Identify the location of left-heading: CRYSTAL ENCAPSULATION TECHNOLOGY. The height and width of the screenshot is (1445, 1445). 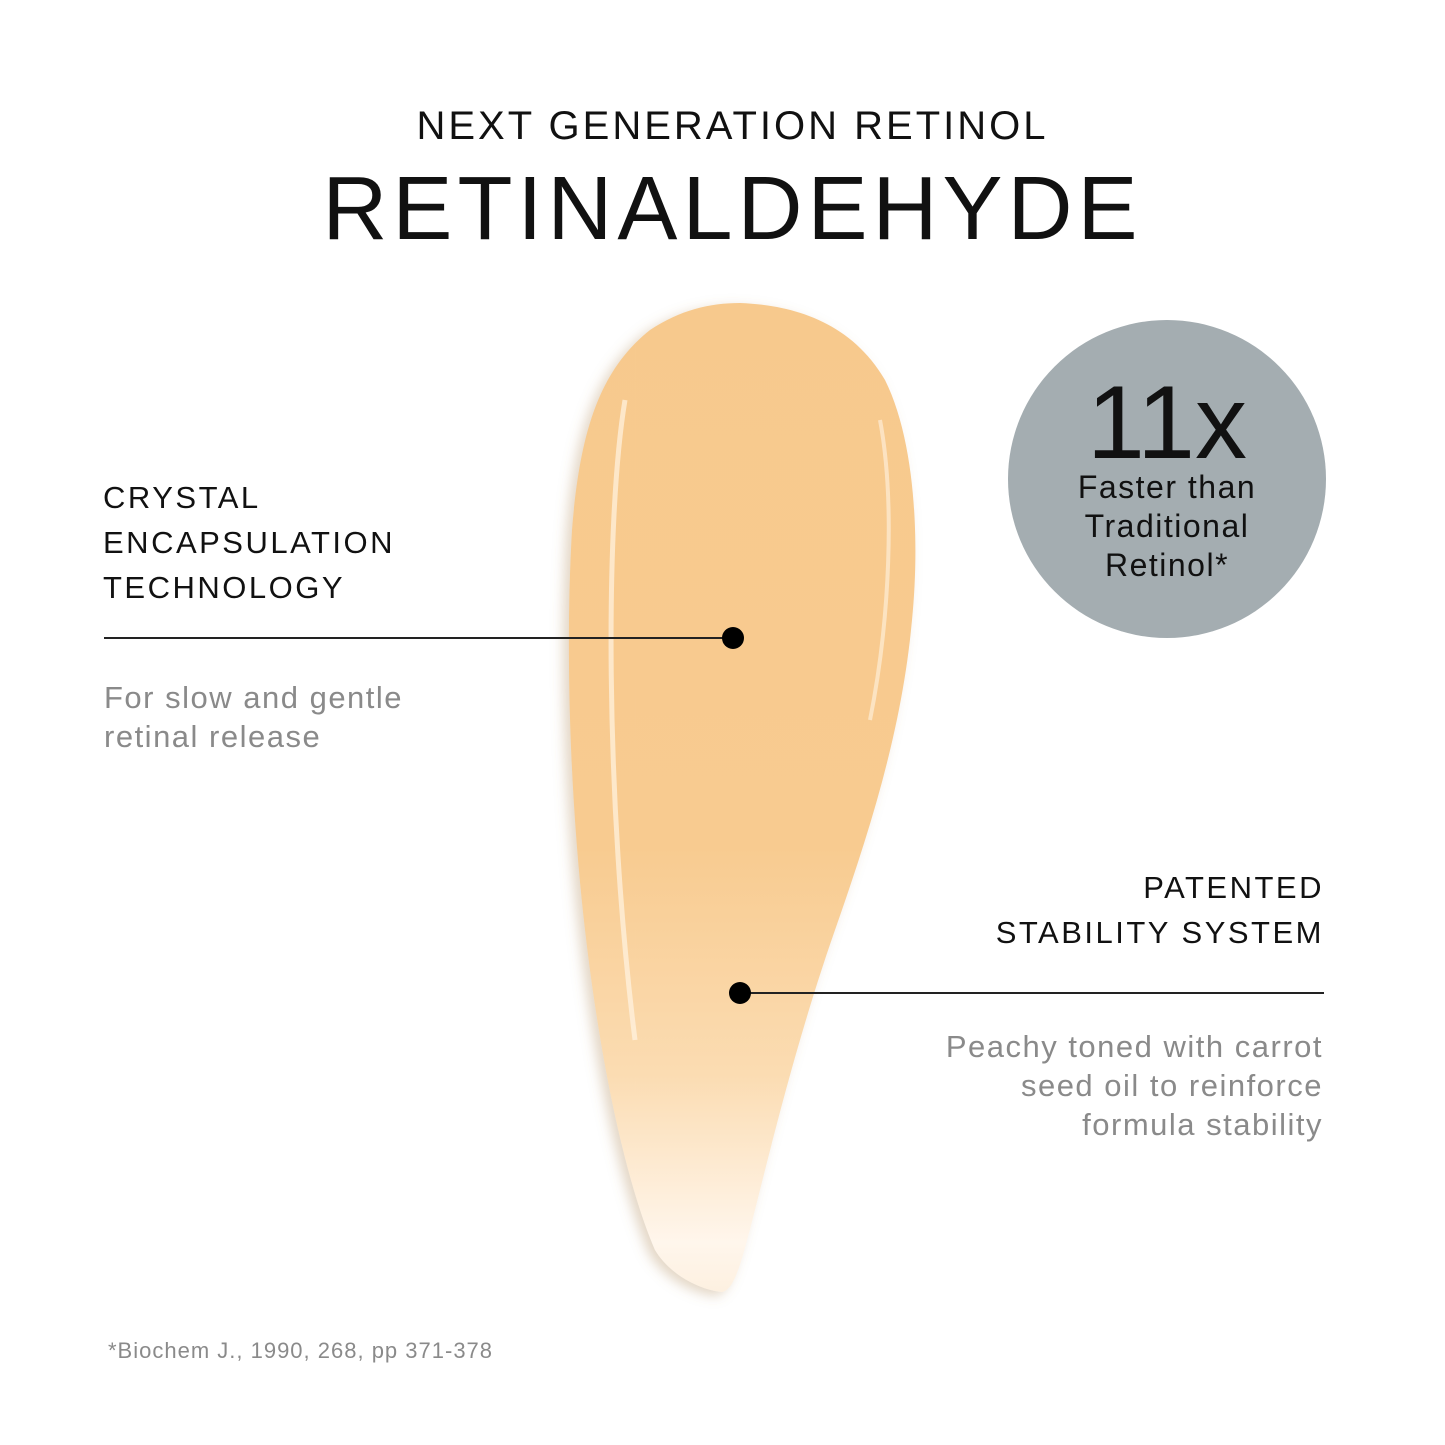
(249, 542).